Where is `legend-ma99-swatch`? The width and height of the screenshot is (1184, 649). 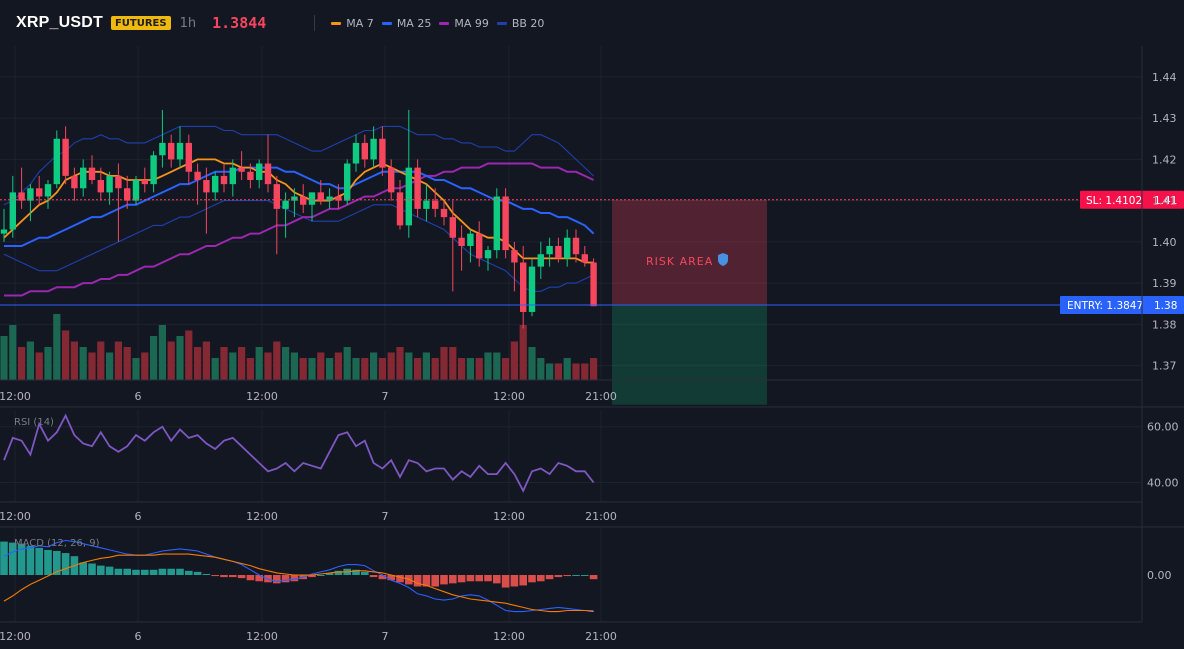 legend-ma99-swatch is located at coordinates (444, 23).